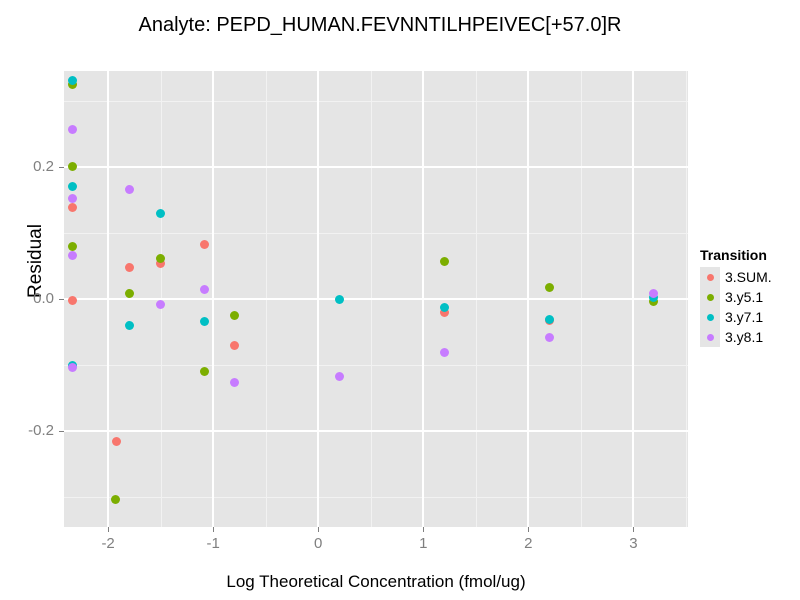 The height and width of the screenshot is (600, 800). I want to click on legend-item-3-y5-1: 3.y5.1, so click(736, 297).